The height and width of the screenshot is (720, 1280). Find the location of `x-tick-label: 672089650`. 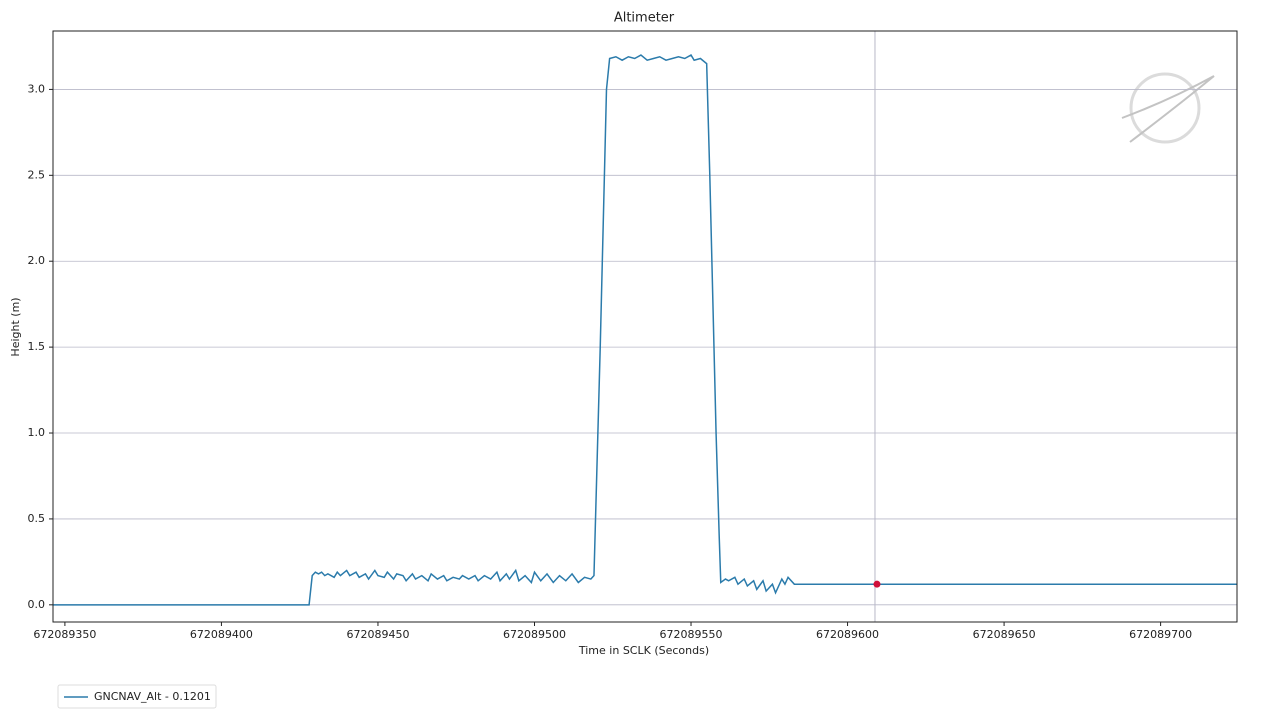

x-tick-label: 672089650 is located at coordinates (1004, 634).